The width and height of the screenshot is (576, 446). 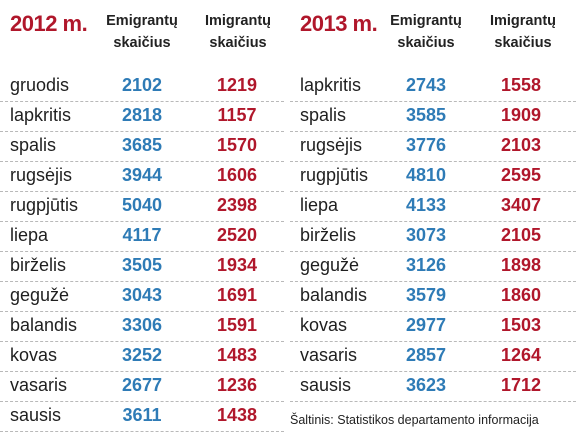 What do you see at coordinates (142, 32) in the screenshot?
I see `emigrants-column-header-2012: Emigrantų skaičius` at bounding box center [142, 32].